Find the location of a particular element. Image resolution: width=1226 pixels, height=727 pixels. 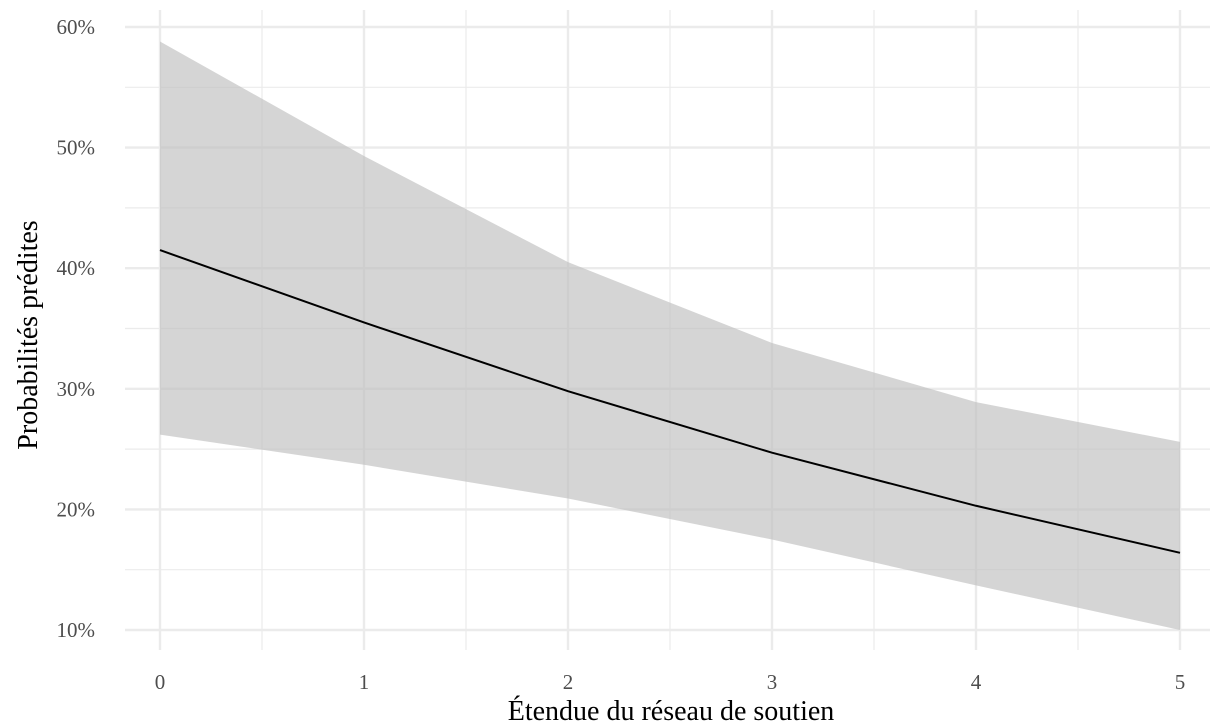

y-tick-label: 10% is located at coordinates (76, 630).